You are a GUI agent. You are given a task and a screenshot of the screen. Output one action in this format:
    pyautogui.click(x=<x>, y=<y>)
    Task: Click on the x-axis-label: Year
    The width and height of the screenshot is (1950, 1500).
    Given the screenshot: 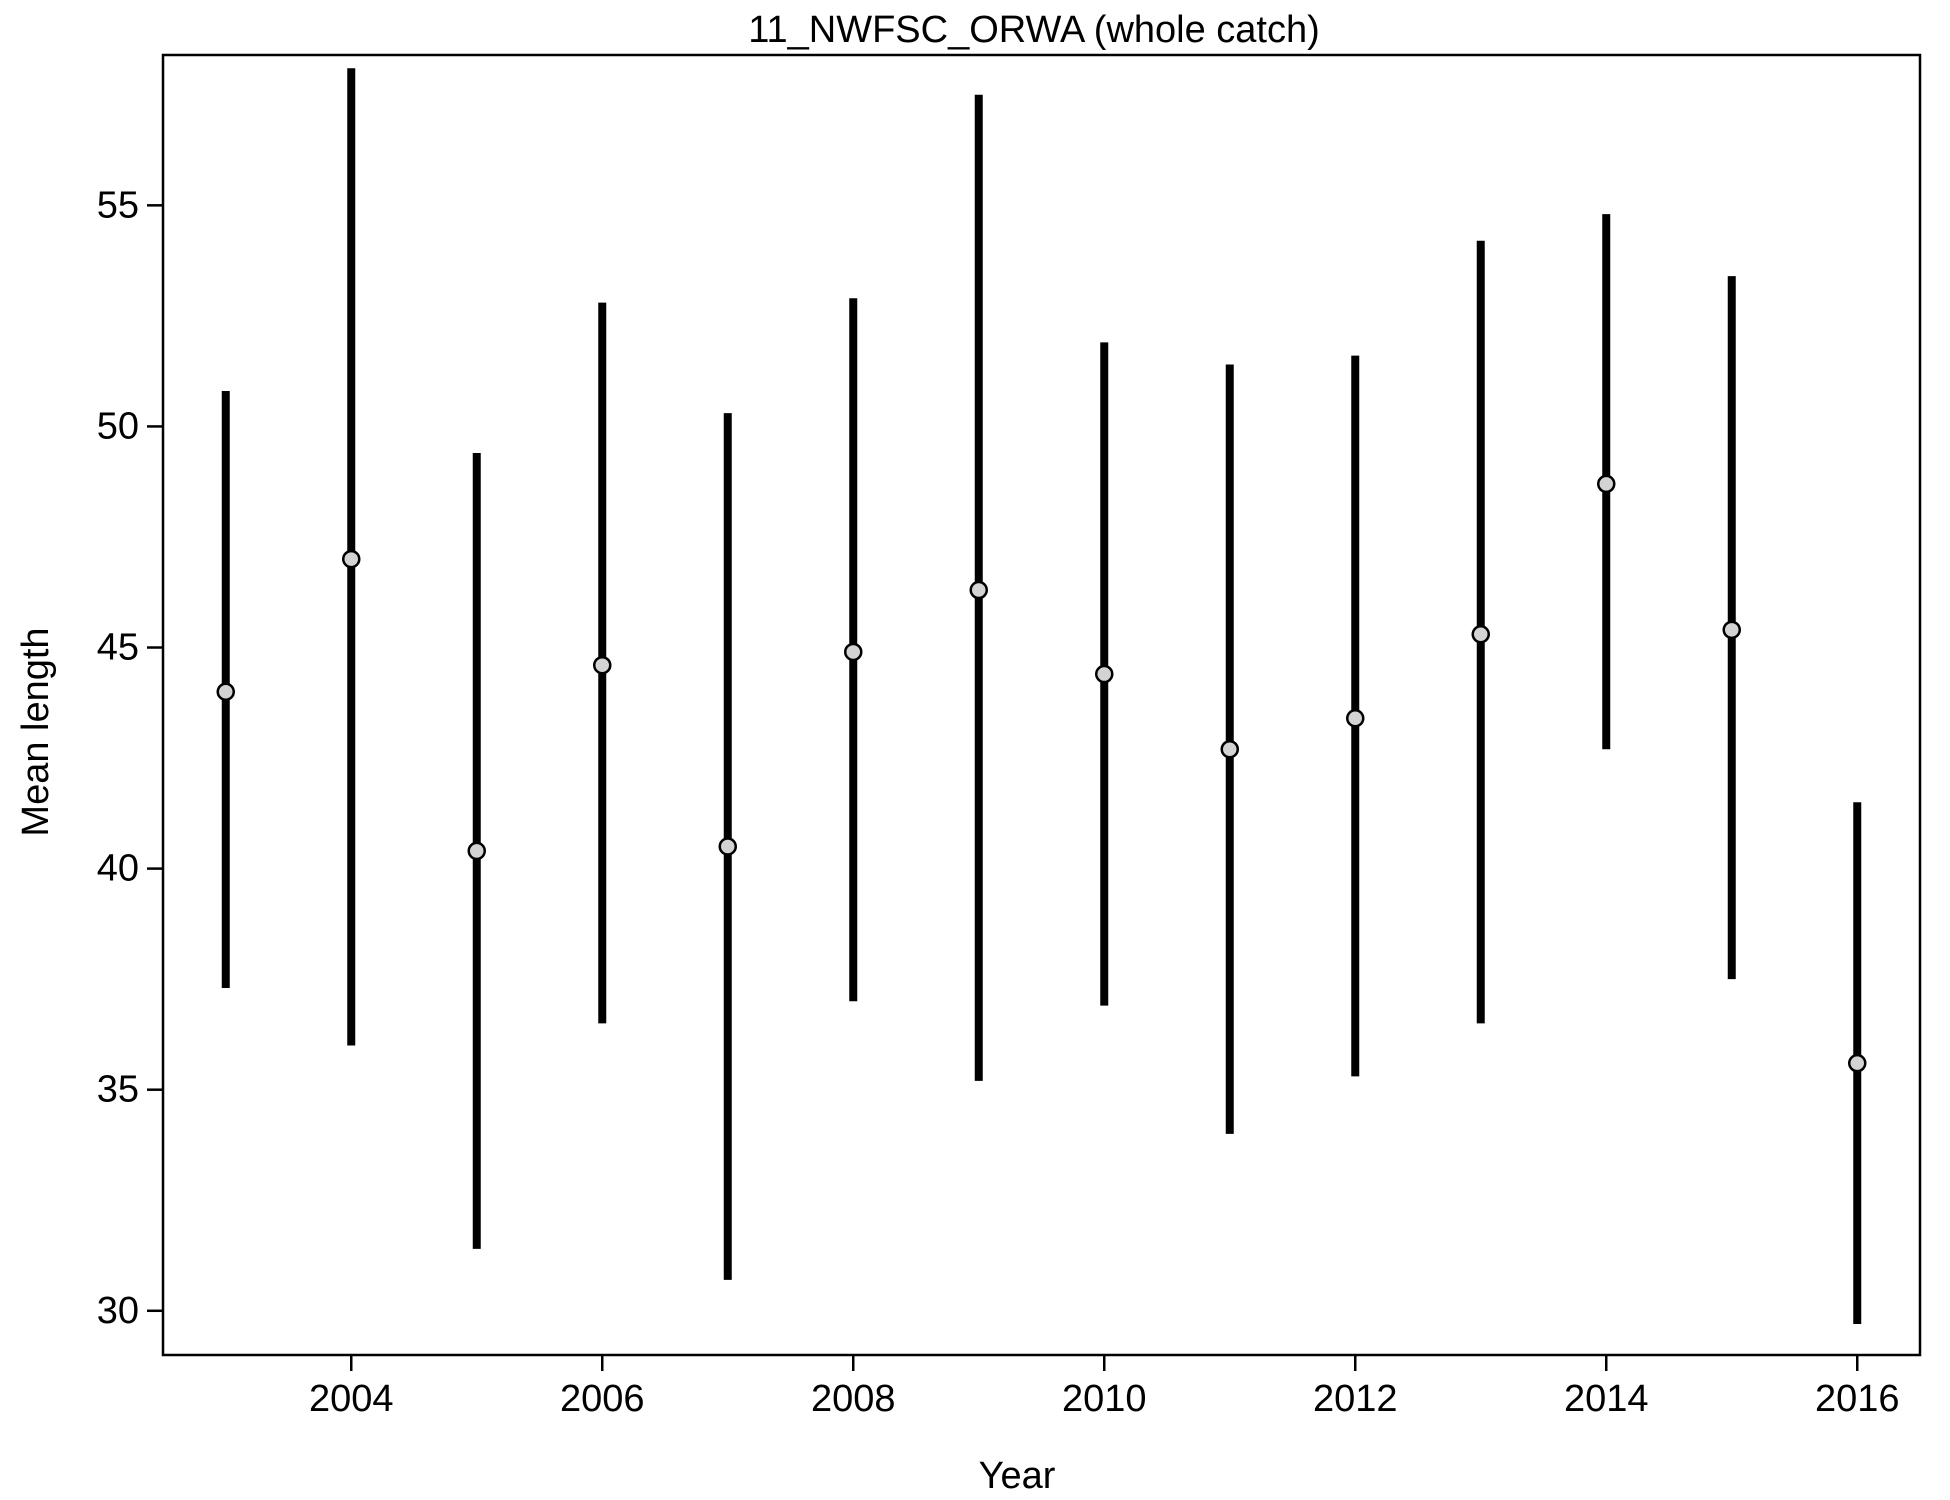 What is the action you would take?
    pyautogui.click(x=1017, y=1476)
    